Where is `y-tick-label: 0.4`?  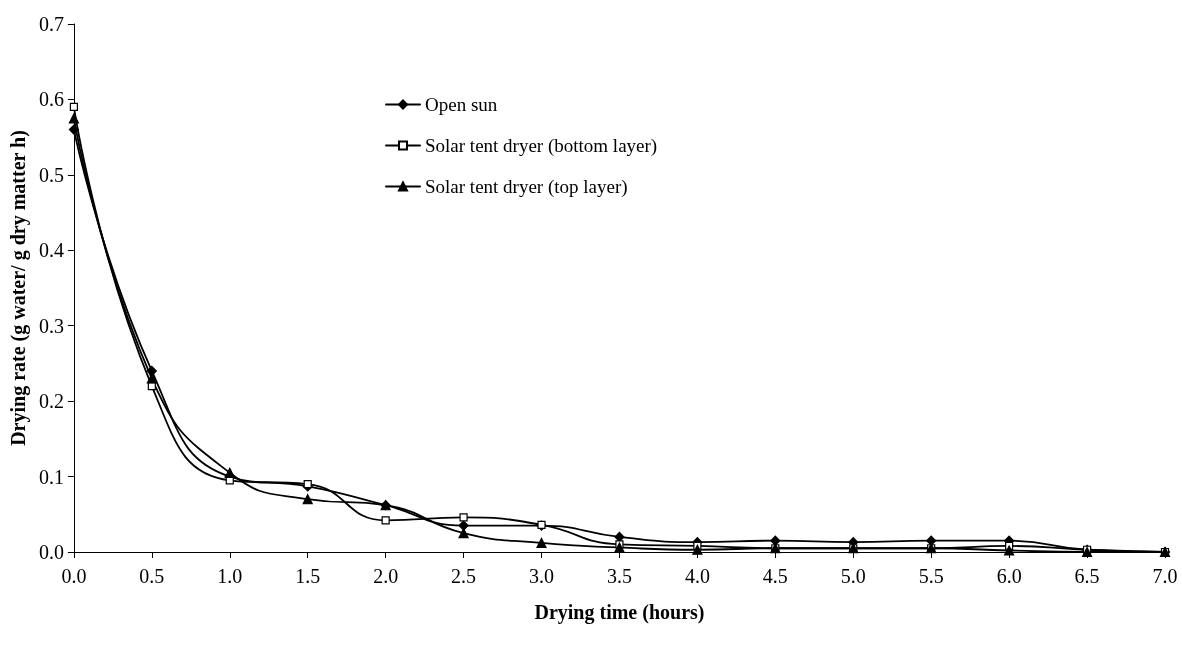
y-tick-label: 0.4 is located at coordinates (51, 250).